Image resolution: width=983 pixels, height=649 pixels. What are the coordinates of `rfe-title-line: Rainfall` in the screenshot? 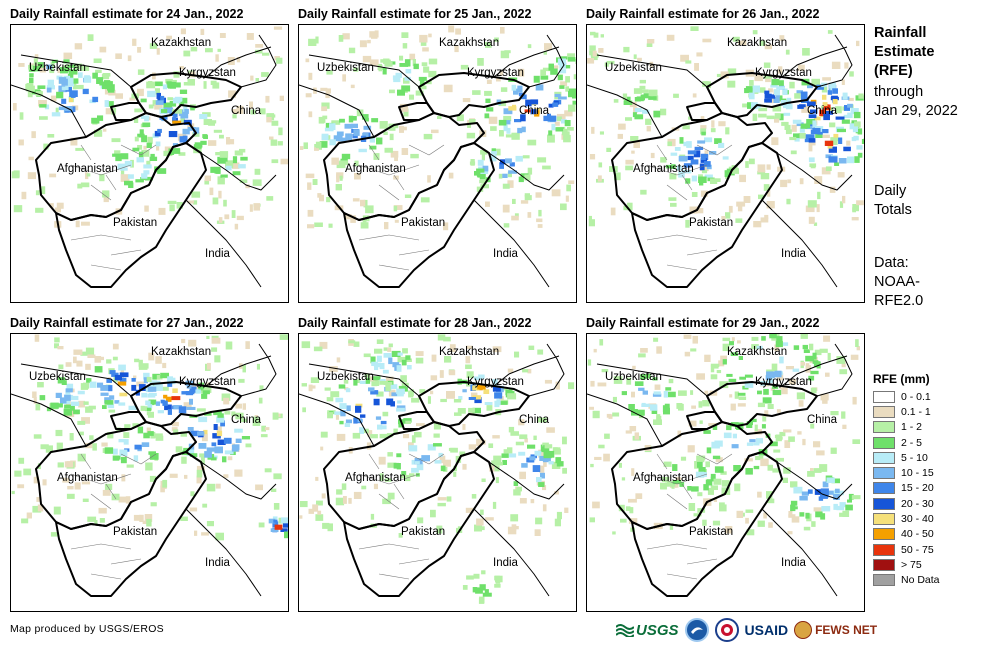 It's located at (900, 33).